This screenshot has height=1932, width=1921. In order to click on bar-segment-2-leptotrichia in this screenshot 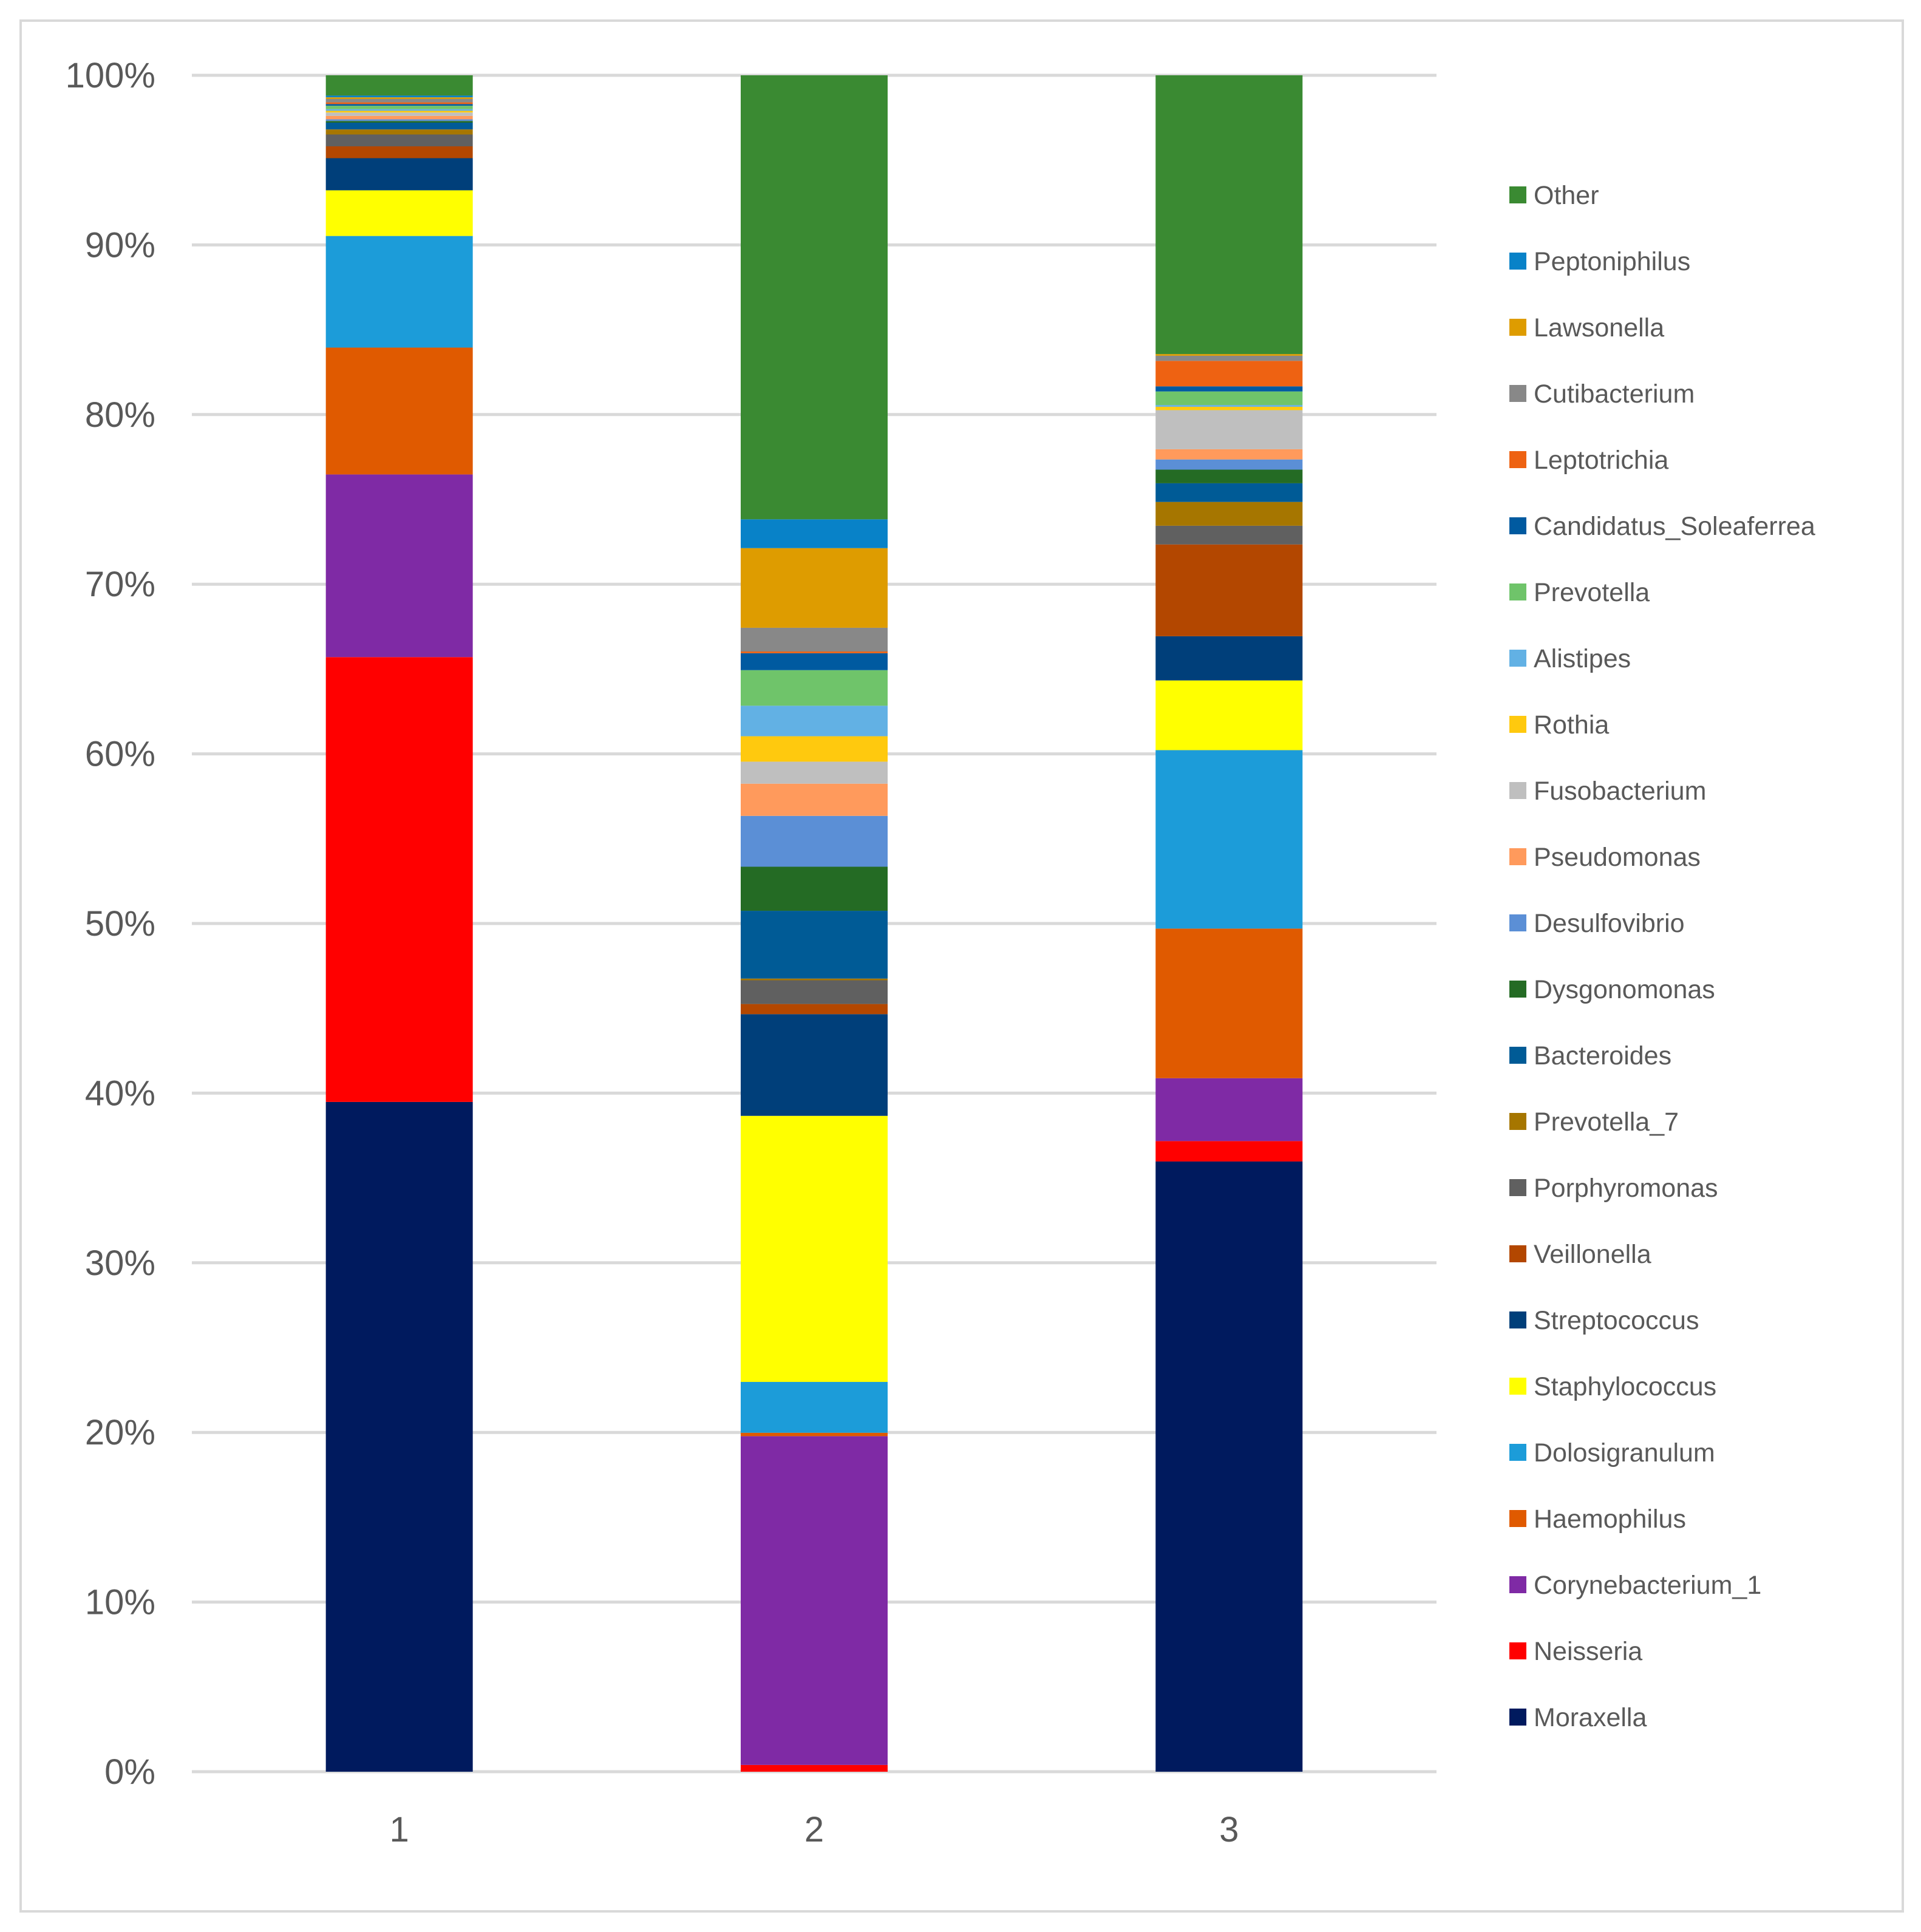, I will do `click(814, 652)`.